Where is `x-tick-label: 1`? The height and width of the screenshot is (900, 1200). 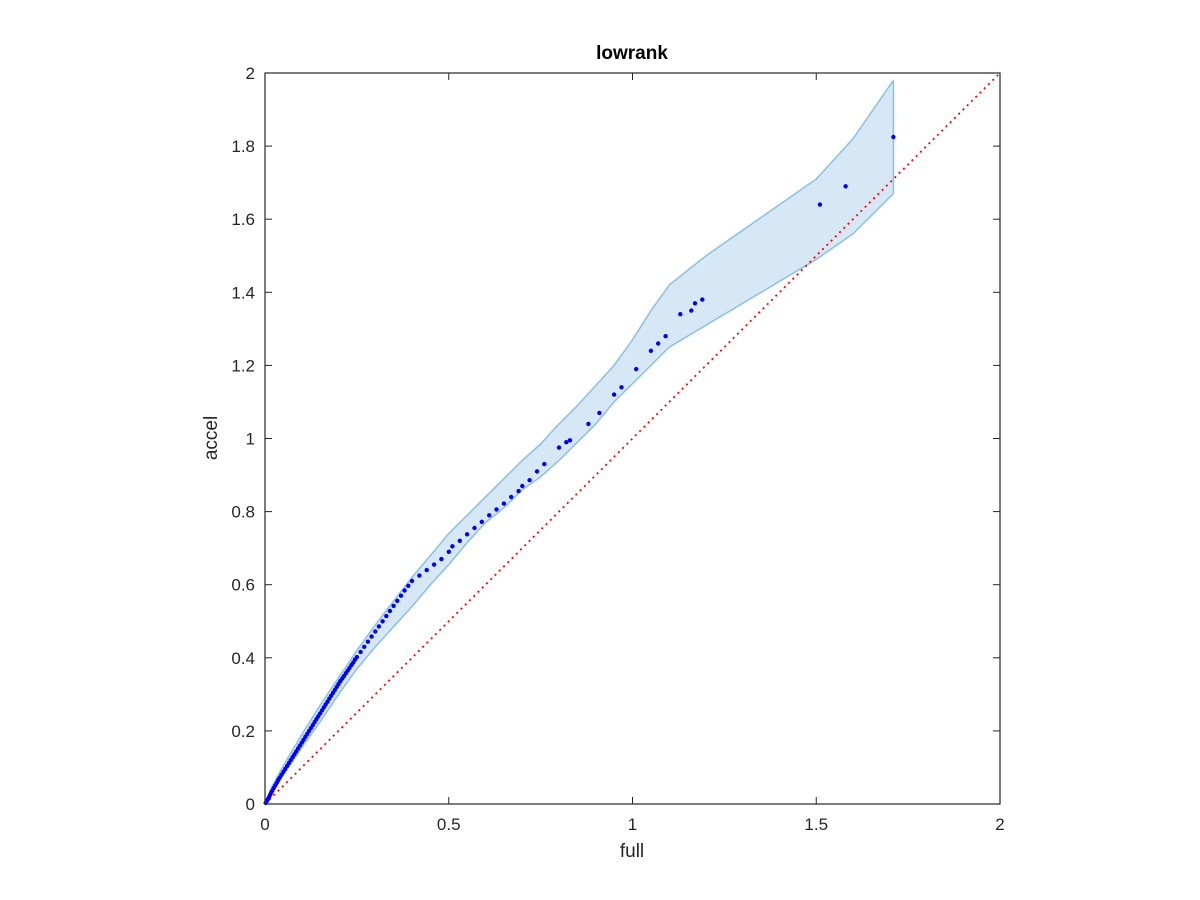
x-tick-label: 1 is located at coordinates (632, 824).